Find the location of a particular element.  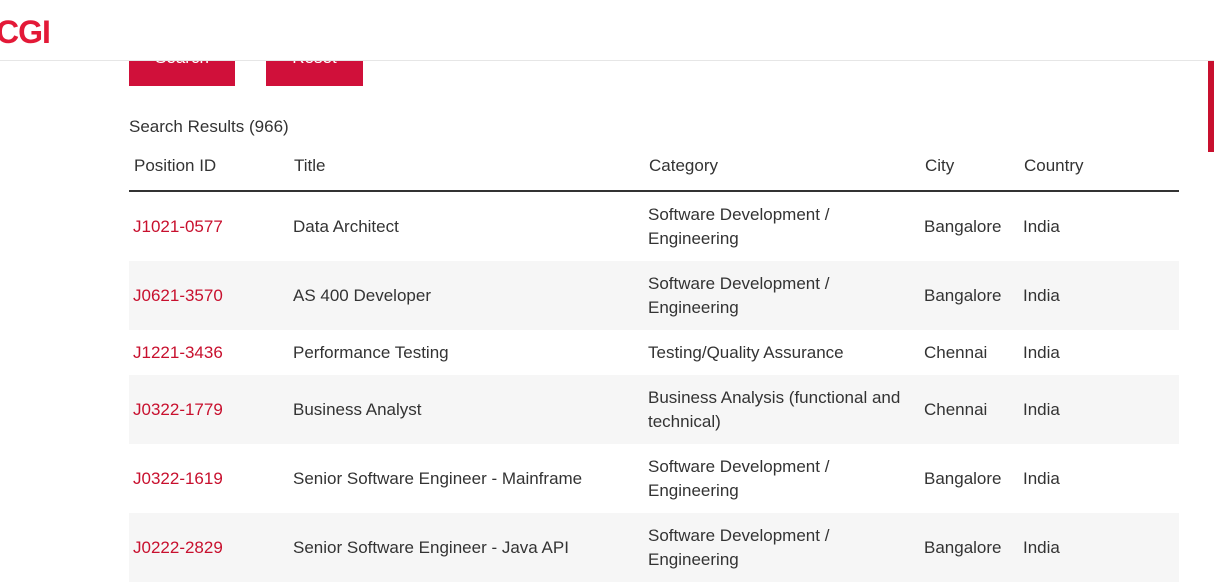

position-id-cell: J0322-1779 is located at coordinates (208, 409).